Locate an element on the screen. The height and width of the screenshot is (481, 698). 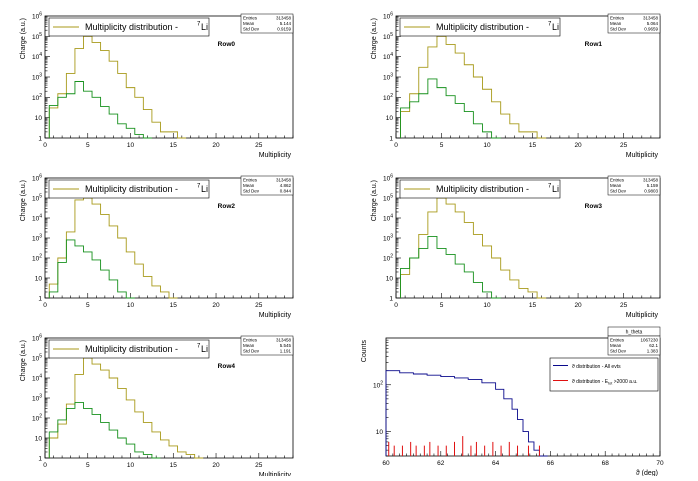
stats-value: 0.844 is located at coordinates (286, 191).